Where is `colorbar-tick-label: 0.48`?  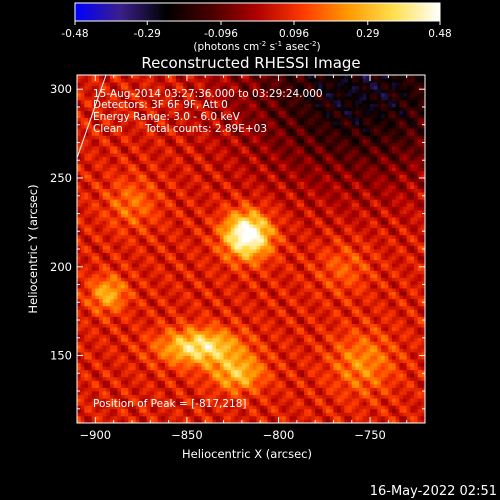
colorbar-tick-label: 0.48 is located at coordinates (439, 34).